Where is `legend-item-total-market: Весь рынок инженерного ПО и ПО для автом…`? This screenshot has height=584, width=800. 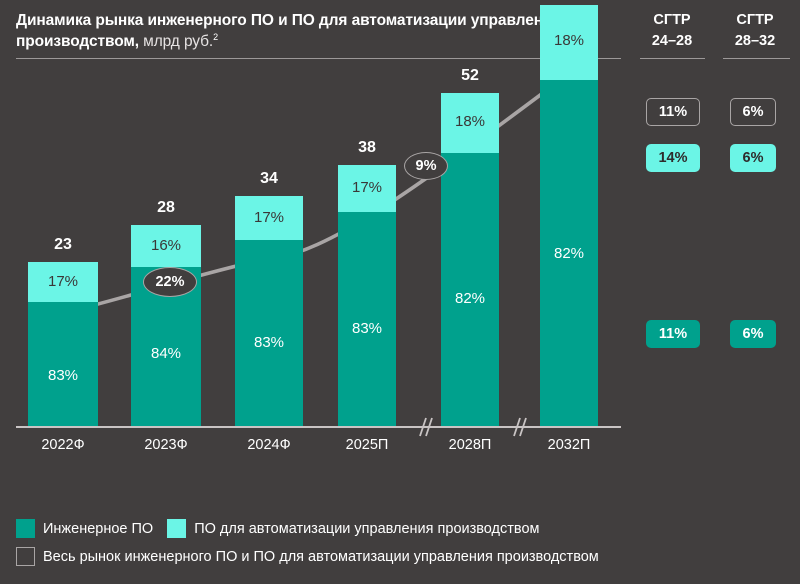 legend-item-total-market: Весь рынок инженерного ПО и ПО для автом… is located at coordinates (307, 556).